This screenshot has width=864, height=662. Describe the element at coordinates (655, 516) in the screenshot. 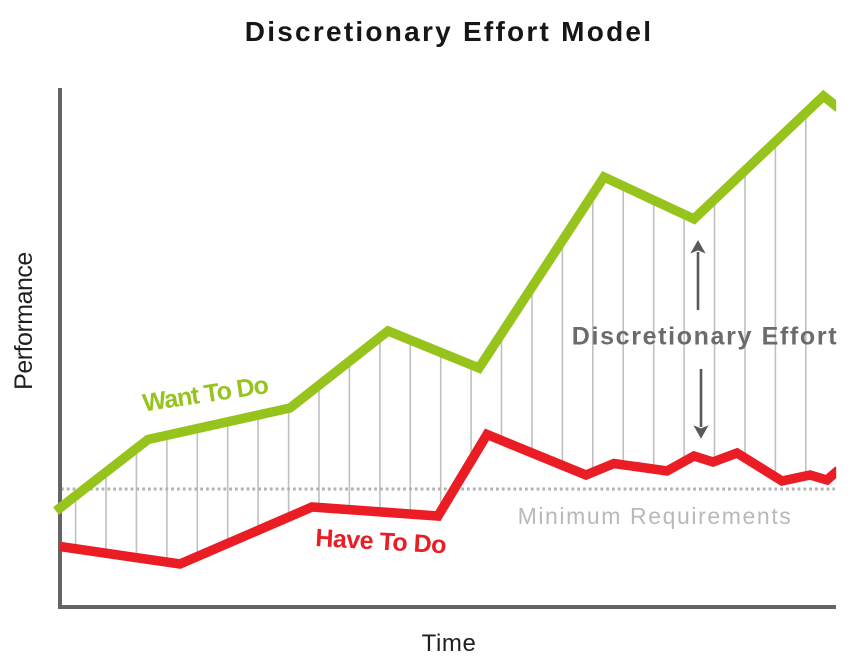

I see `svg-text: Minimum Requirements` at that location.